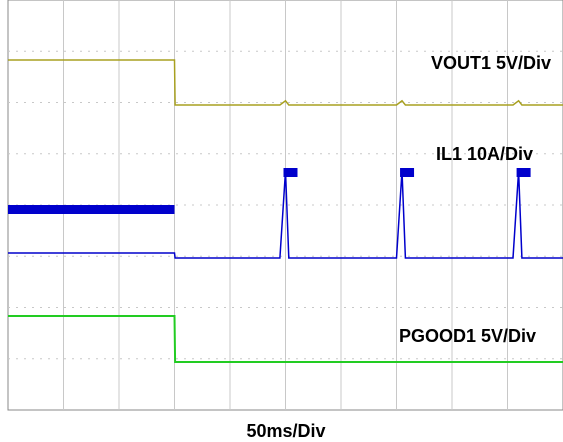 This screenshot has width=563, height=442. I want to click on trace-il1-ripple-band, so click(91, 209).